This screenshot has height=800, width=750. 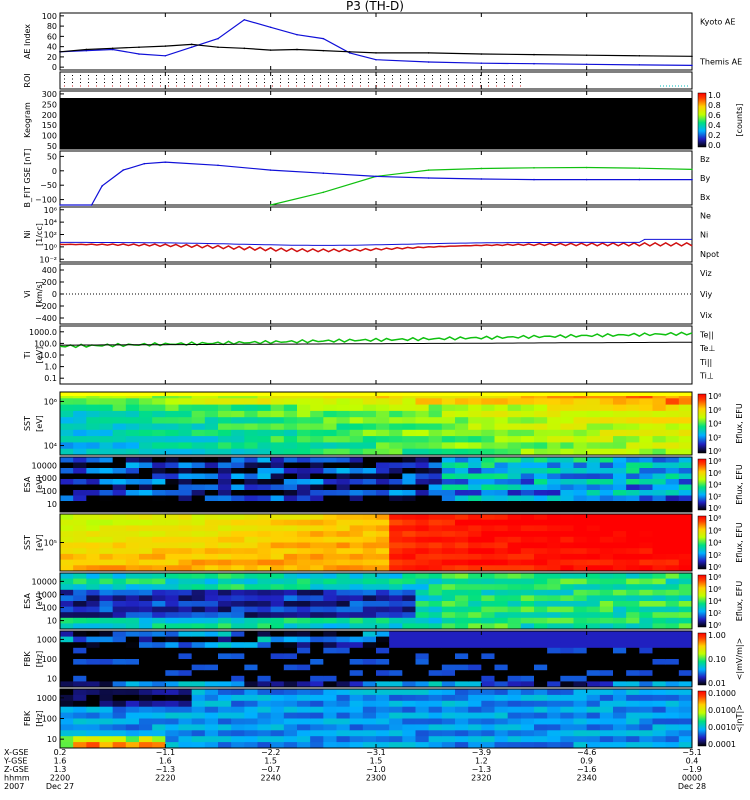 I want to click on legend-entry: Bz, so click(x=705, y=159).